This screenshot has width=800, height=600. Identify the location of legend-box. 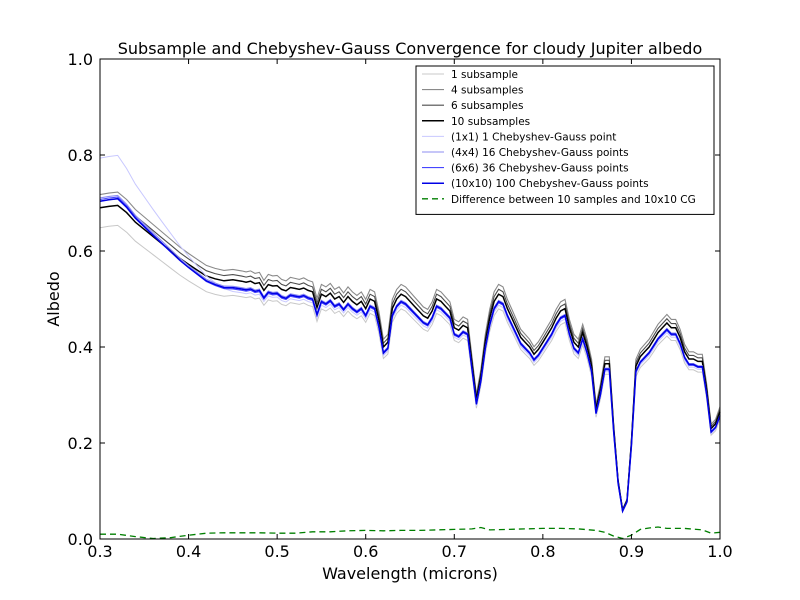
(565, 140).